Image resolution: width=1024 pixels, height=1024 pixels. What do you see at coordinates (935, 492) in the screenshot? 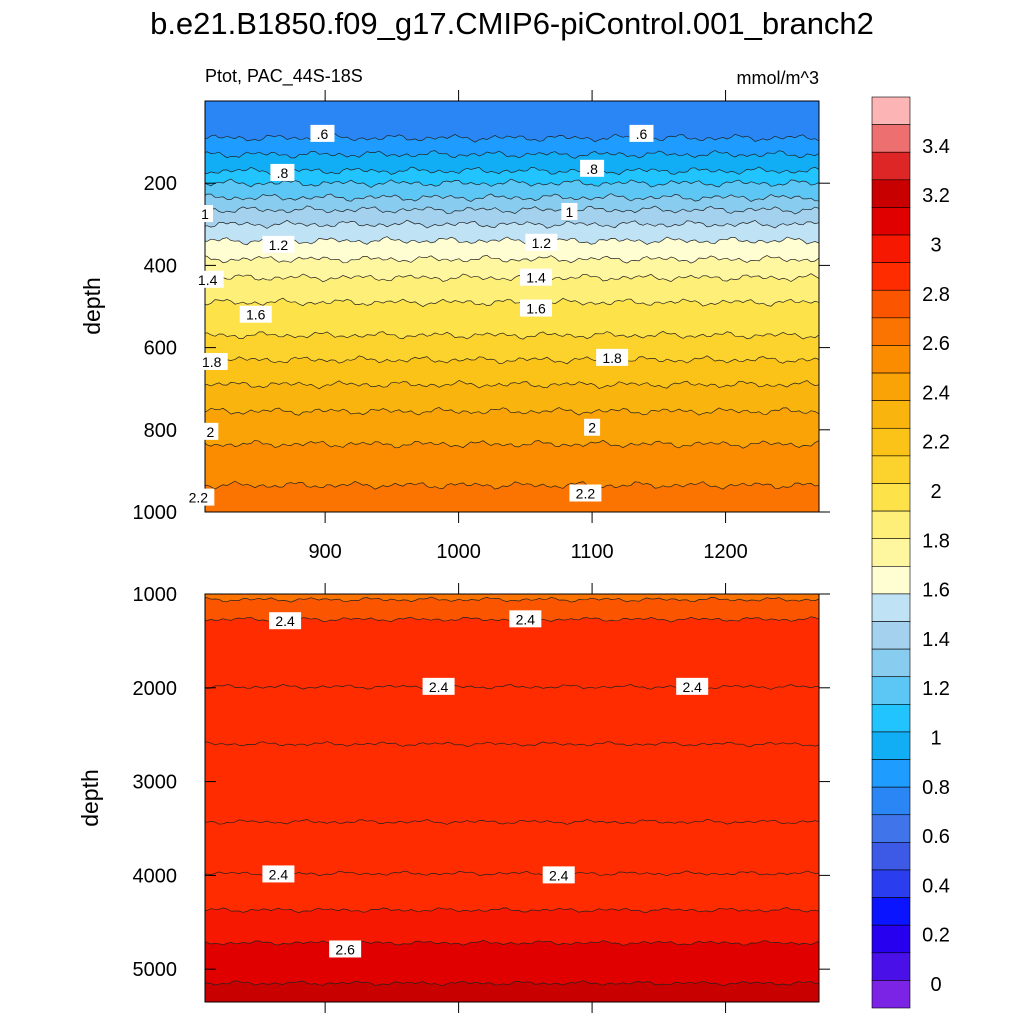
I see `colorbar-label: 2` at bounding box center [935, 492].